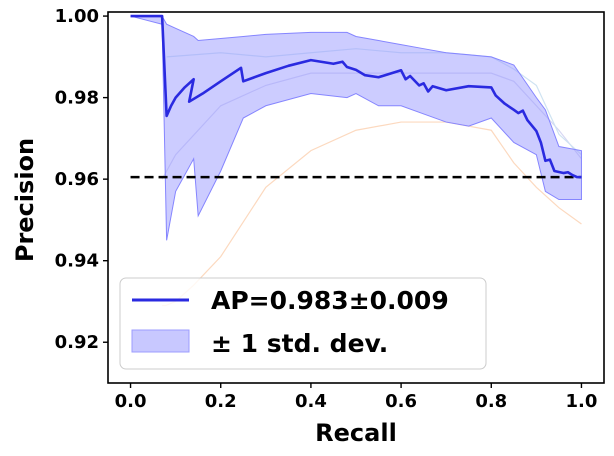 This screenshot has height=456, width=614. What do you see at coordinates (356, 397) in the screenshot?
I see `x-axis: 0.0 0.2 0.4 0.6 0.8 1.0` at bounding box center [356, 397].